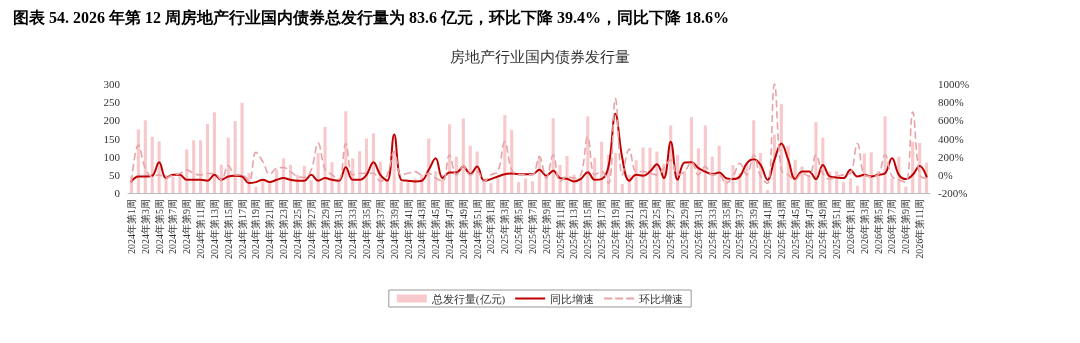 The width and height of the screenshot is (1080, 343). I want to click on x-tick-label: 2024年第21周, so click(270, 229).